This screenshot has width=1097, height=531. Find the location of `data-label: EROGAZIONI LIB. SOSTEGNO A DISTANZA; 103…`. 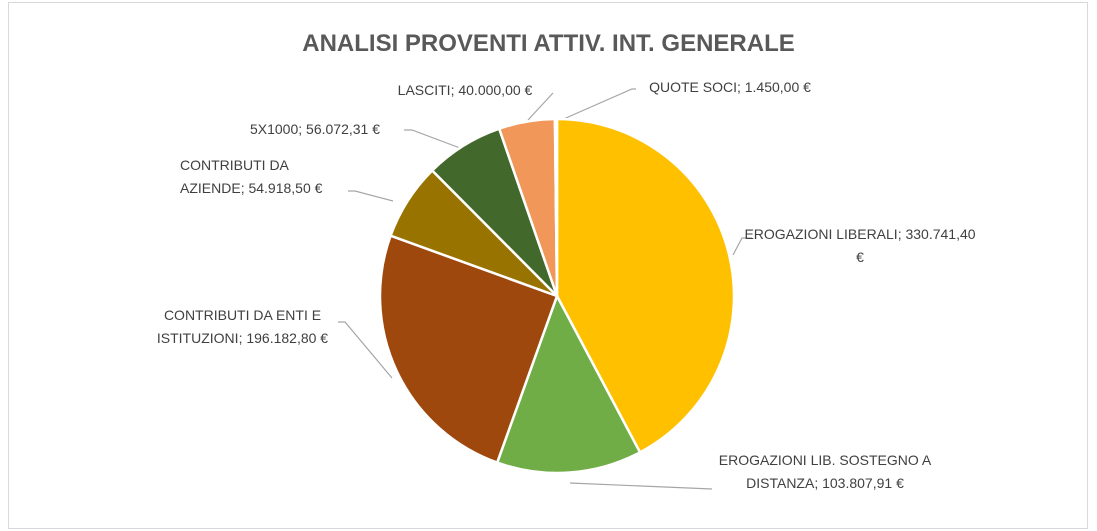

data-label: EROGAZIONI LIB. SOSTEGNO A DISTANZA; 103… is located at coordinates (825, 472).